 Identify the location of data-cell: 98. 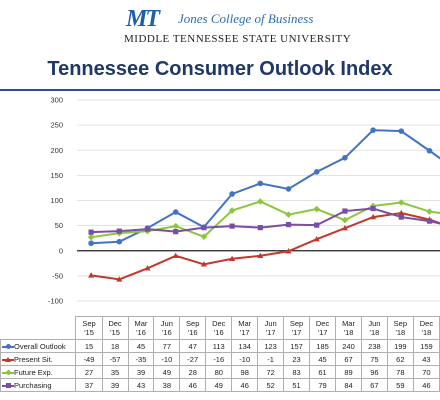
(245, 372).